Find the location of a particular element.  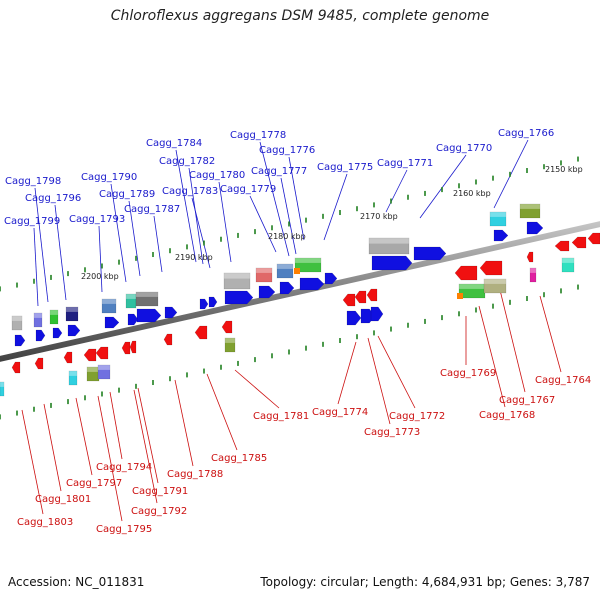

gene-label-reverse: Cagg_1781 is located at coordinates (281, 416).